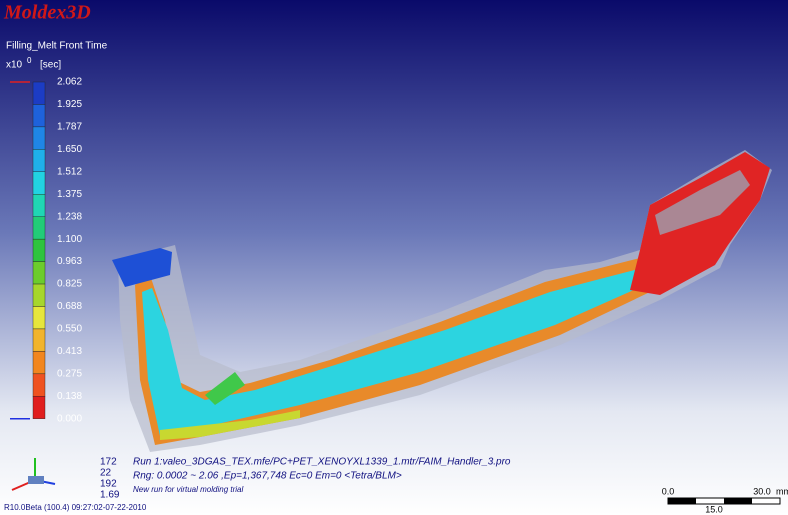  What do you see at coordinates (714, 509) in the screenshot?
I see `scale-mid: 15.0` at bounding box center [714, 509].